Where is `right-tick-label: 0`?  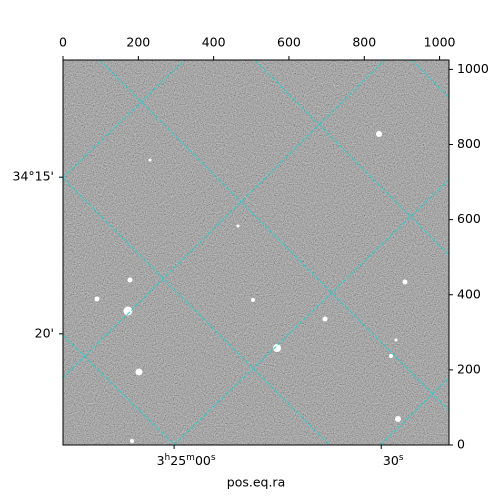
right-tick-label: 0 is located at coordinates (461, 444).